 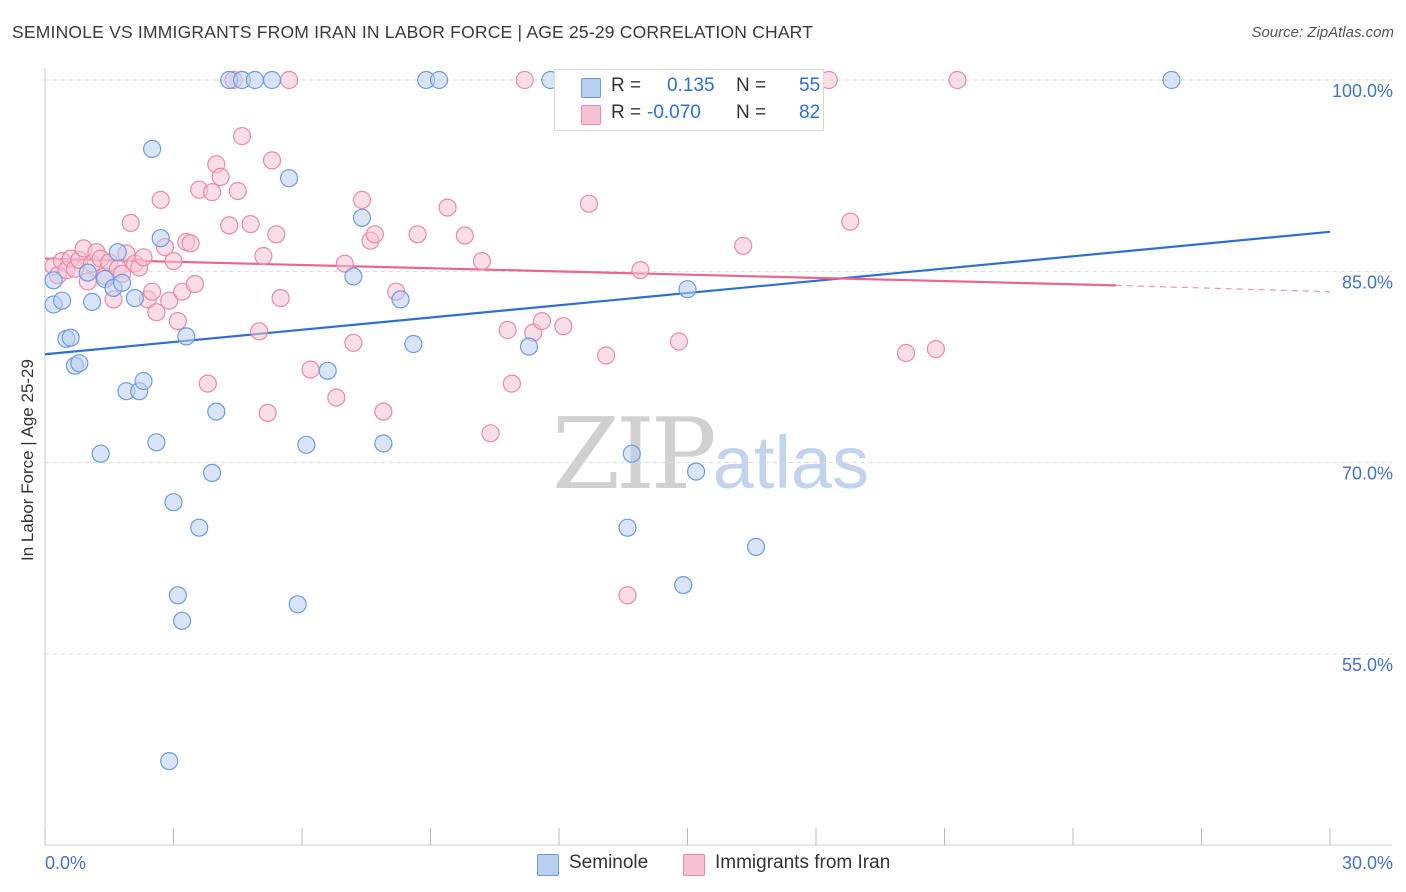 I want to click on n-value: 82, so click(x=810, y=112).